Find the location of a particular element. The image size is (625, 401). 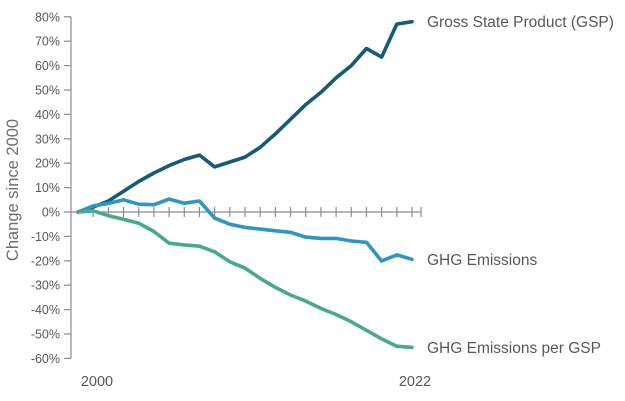

y-tick-label: 20% is located at coordinates (47, 164).